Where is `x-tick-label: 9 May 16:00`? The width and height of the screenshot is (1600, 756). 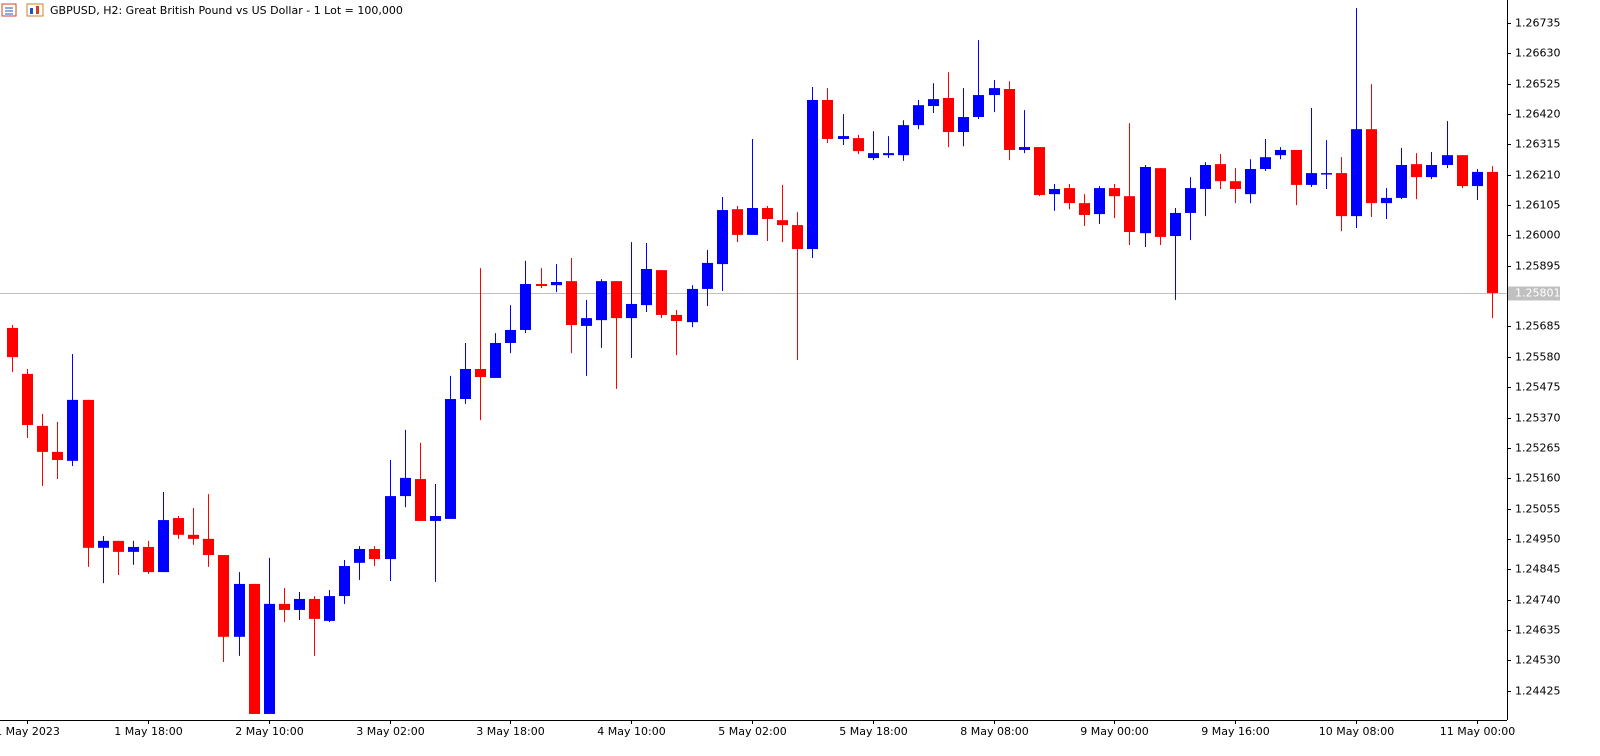 x-tick-label: 9 May 16:00 is located at coordinates (1235, 731).